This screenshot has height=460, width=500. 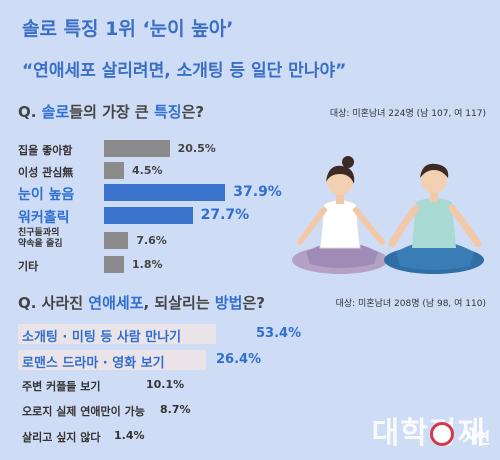 I want to click on question-1-suffix: 은?, so click(x=193, y=112).